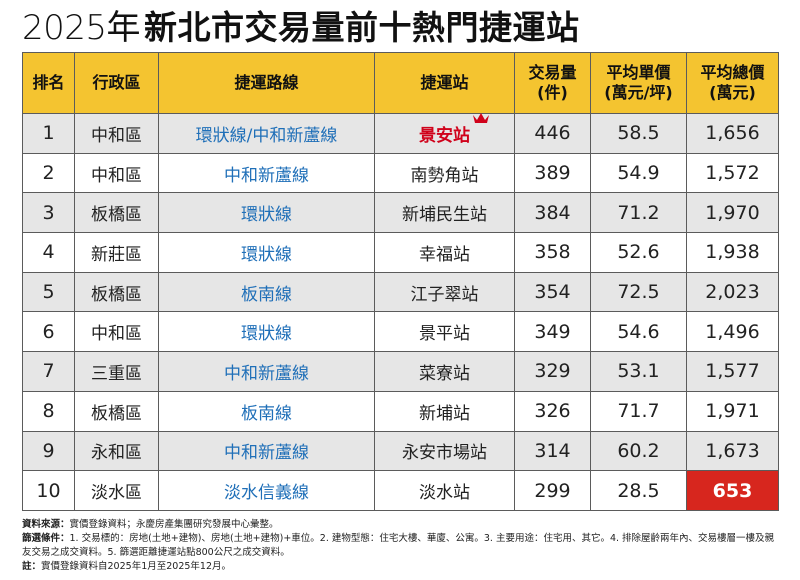 The height and width of the screenshot is (580, 800). What do you see at coordinates (46, 538) in the screenshot?
I see `criteria-label: 篩選條件：` at bounding box center [46, 538].